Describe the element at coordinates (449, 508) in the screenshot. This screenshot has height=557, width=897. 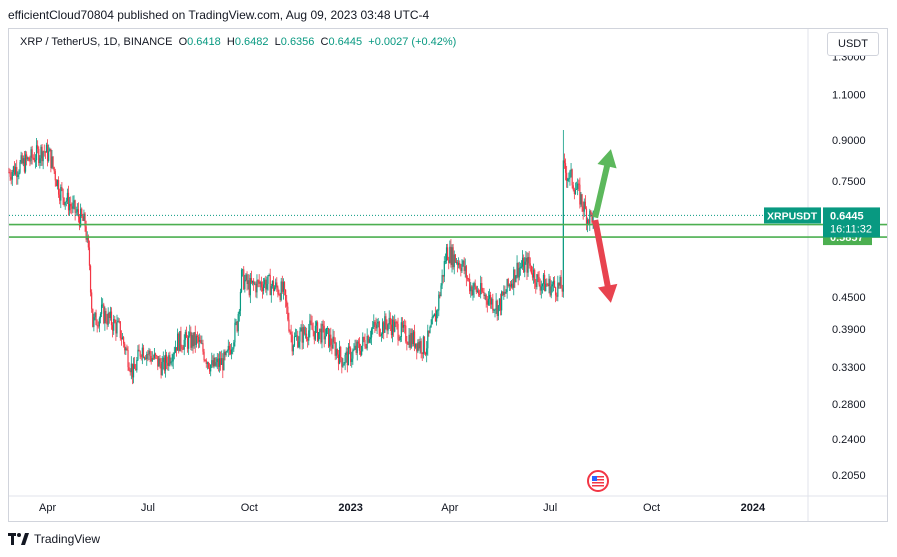
I see `x-tick-label: Apr` at that location.